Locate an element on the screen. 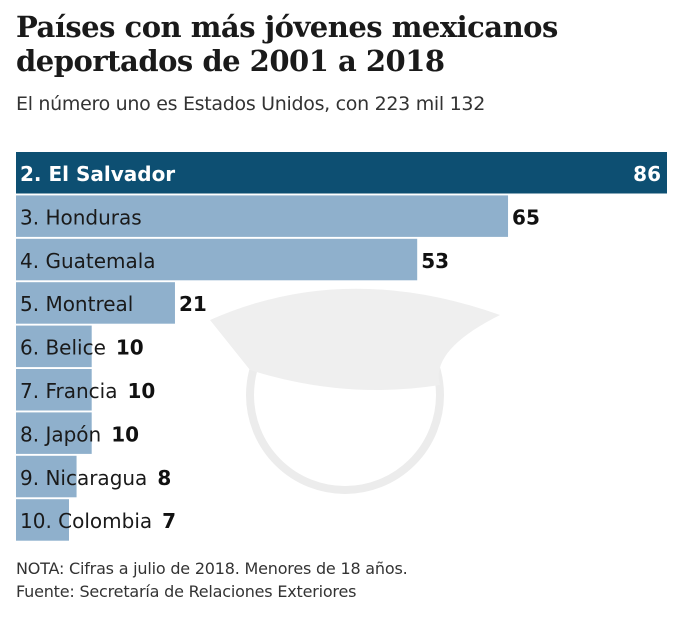 The image size is (682, 620). category-label: 5. Montreal is located at coordinates (76, 304).